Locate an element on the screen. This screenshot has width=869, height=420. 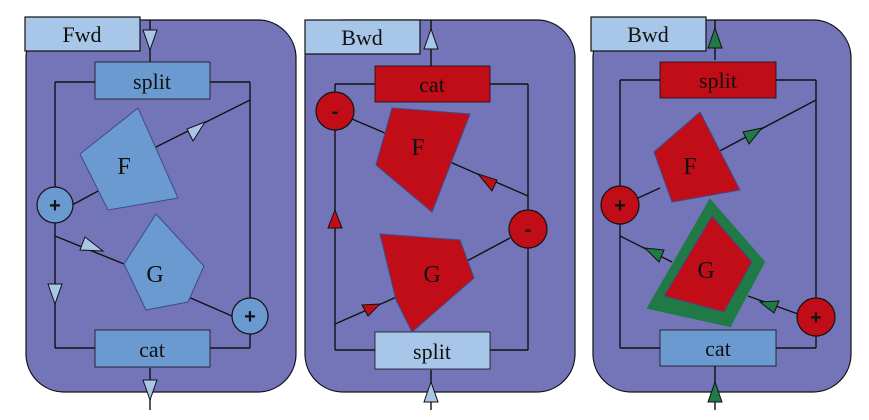
subtract-node-right is located at coordinates (528, 229).